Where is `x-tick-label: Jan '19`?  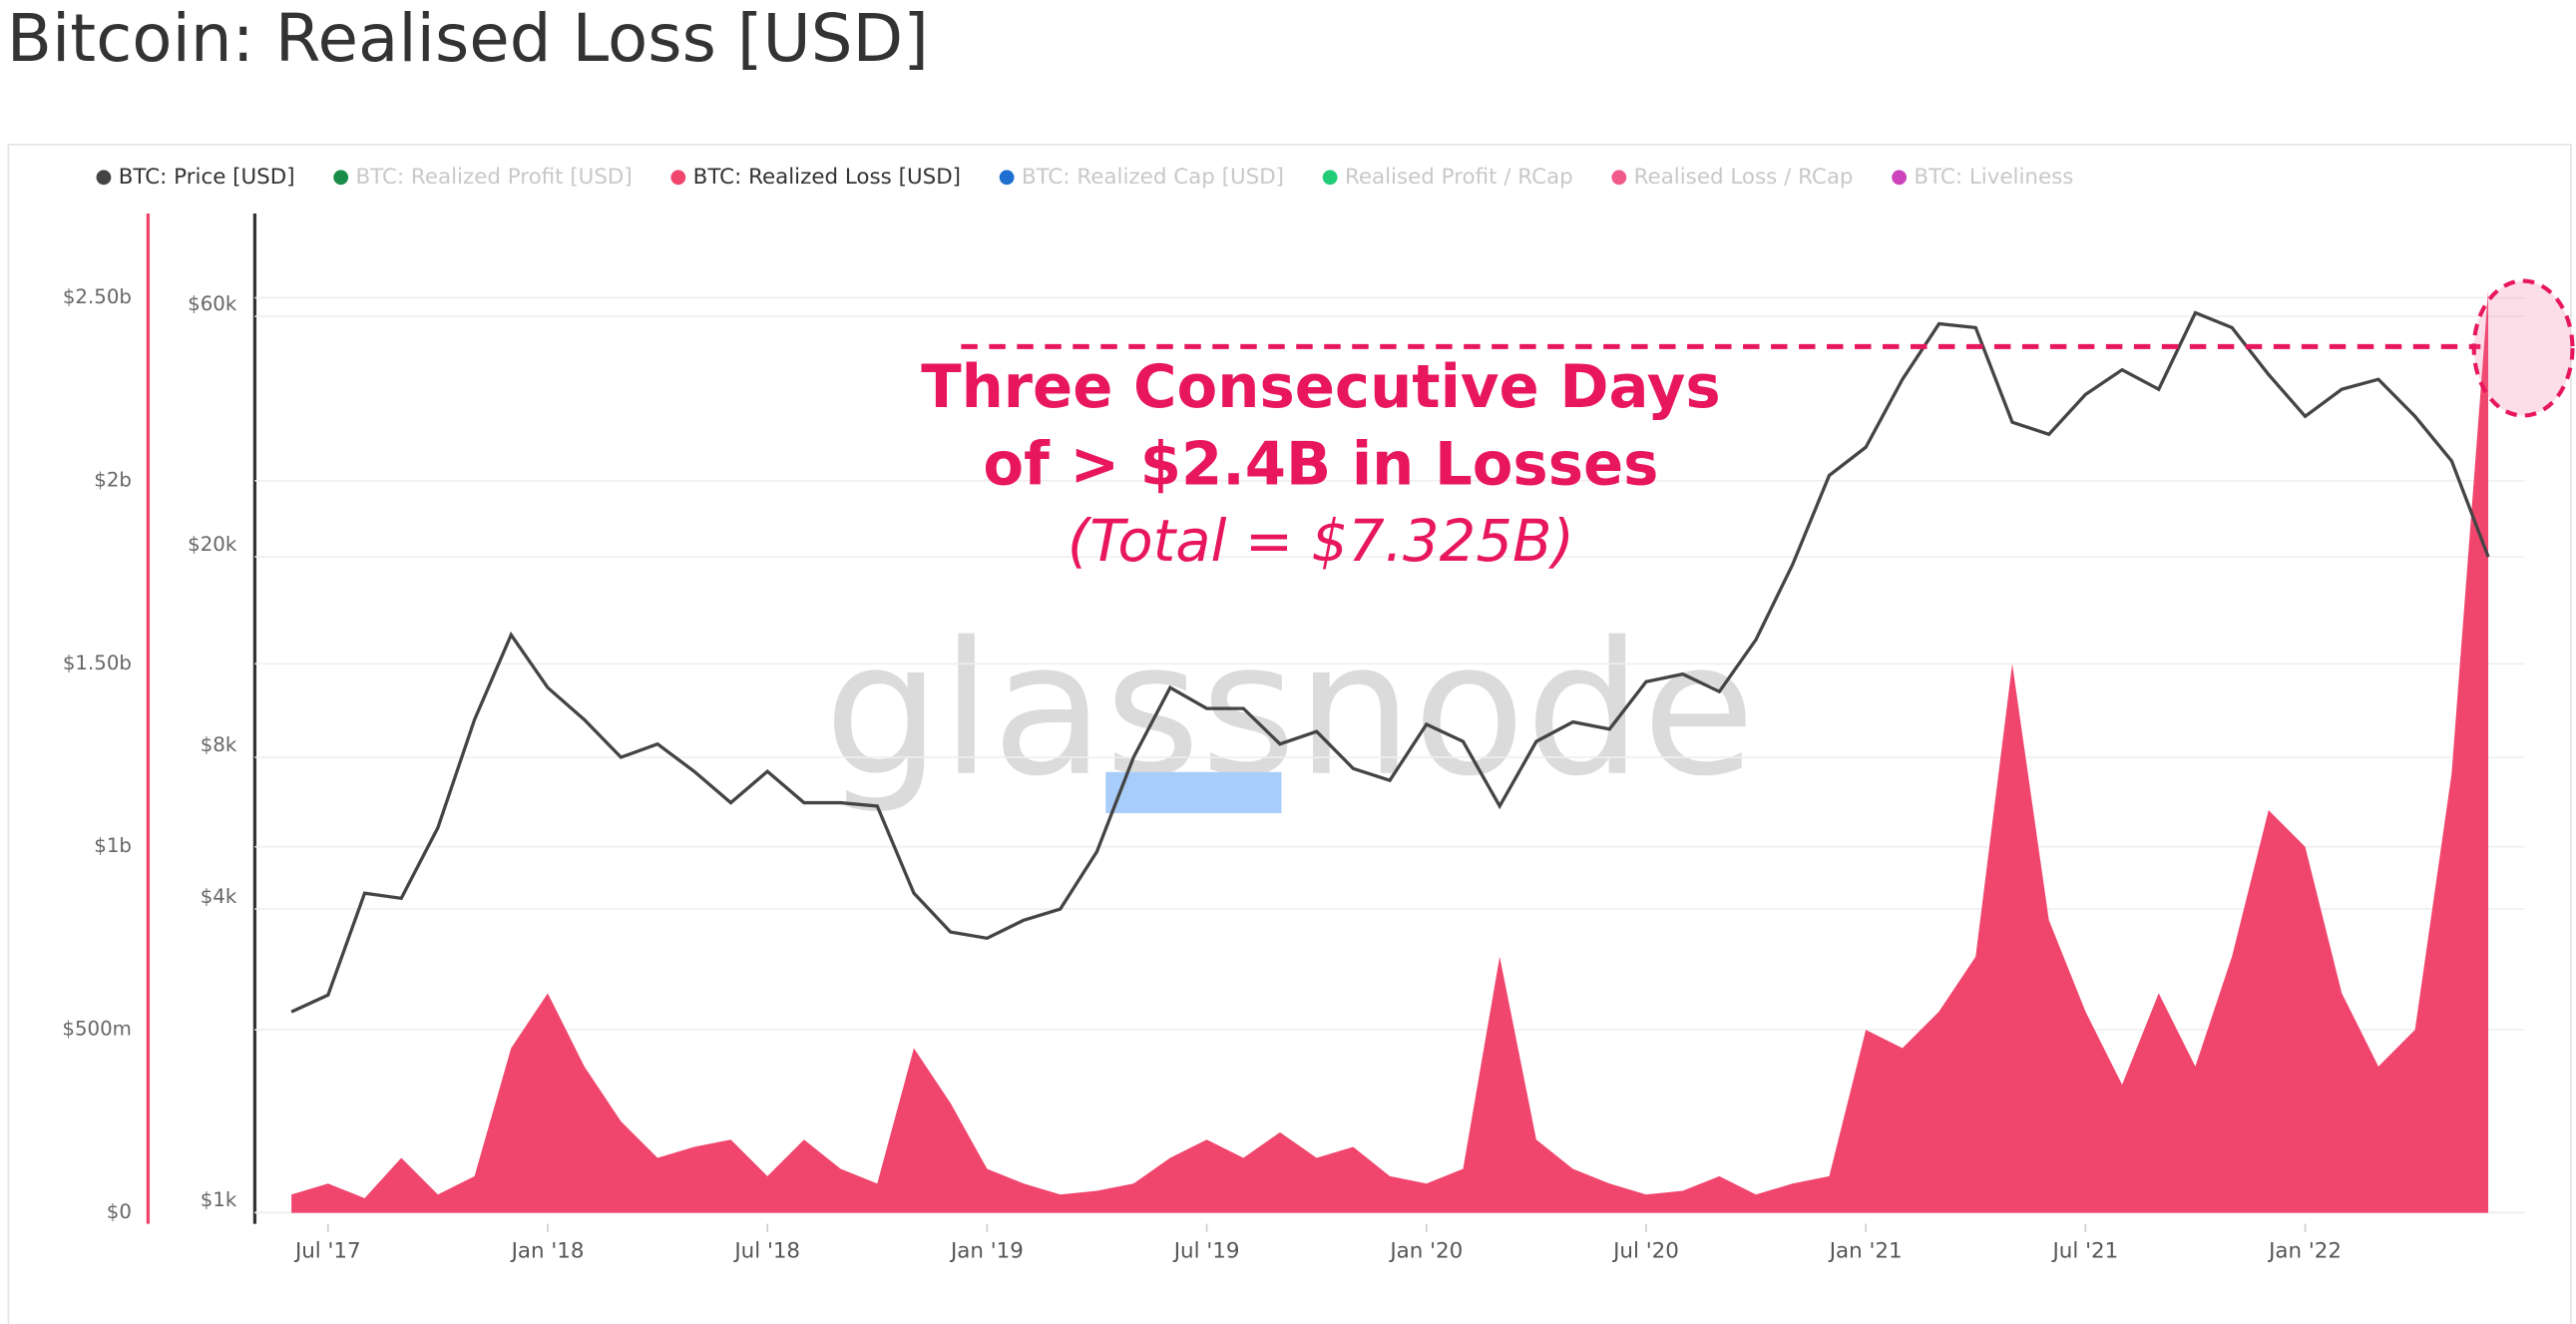 x-tick-label: Jan '19 is located at coordinates (986, 1251).